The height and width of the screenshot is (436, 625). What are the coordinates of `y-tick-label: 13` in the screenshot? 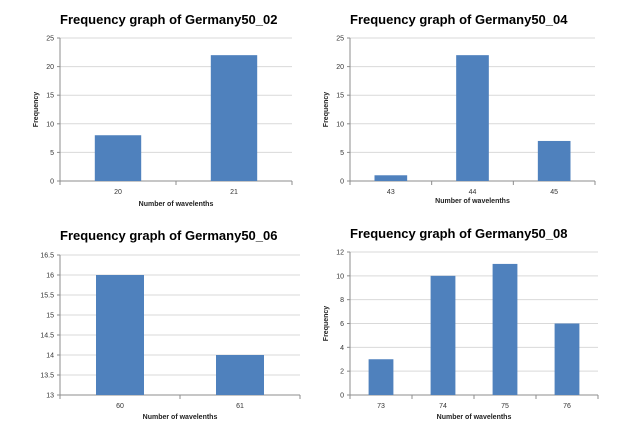 It's located at (50, 396).